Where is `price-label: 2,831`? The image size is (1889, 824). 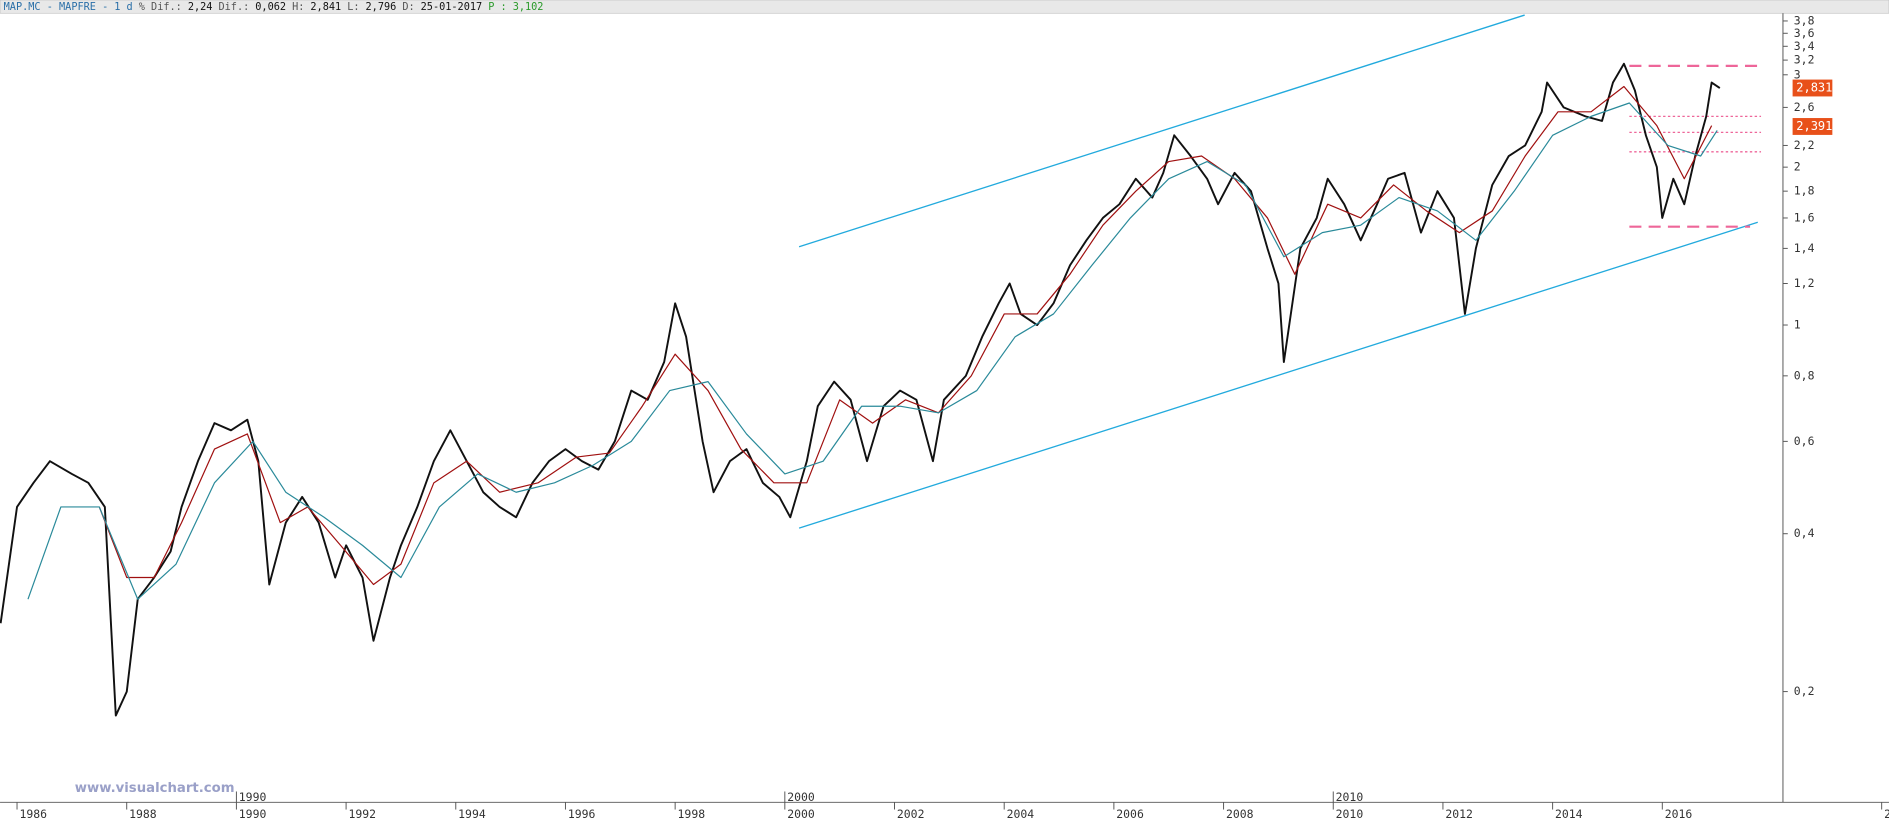
price-label: 2,831 is located at coordinates (1814, 88).